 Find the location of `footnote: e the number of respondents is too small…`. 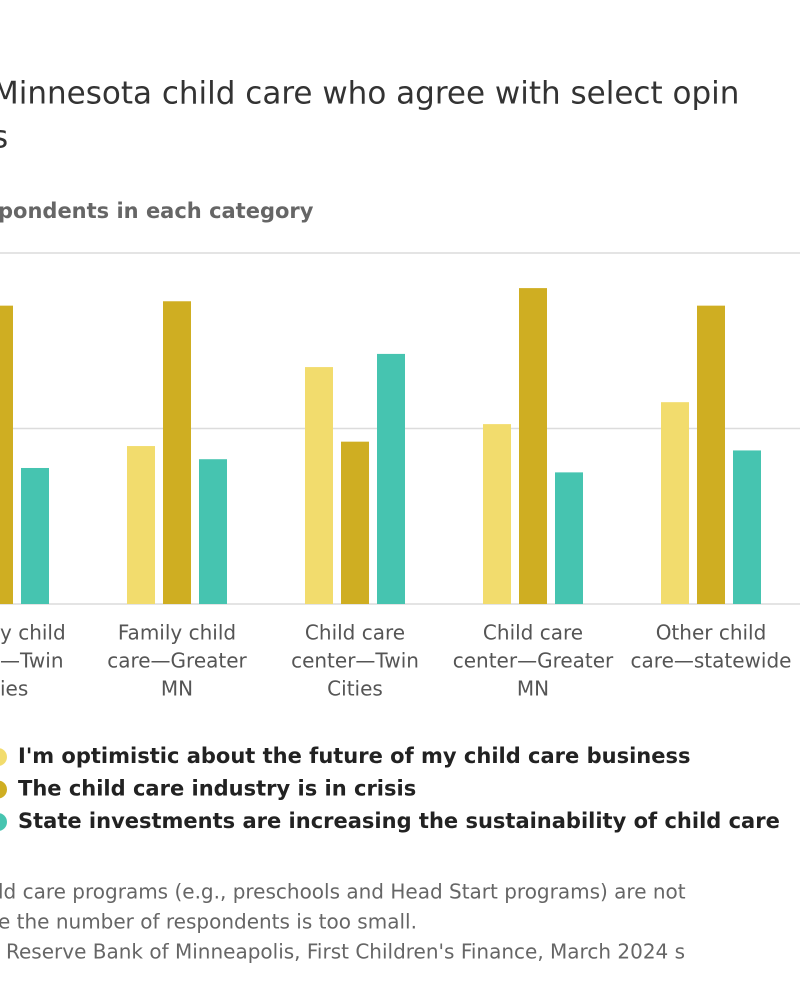

footnote: e the number of respondents is too small… is located at coordinates (208, 922).